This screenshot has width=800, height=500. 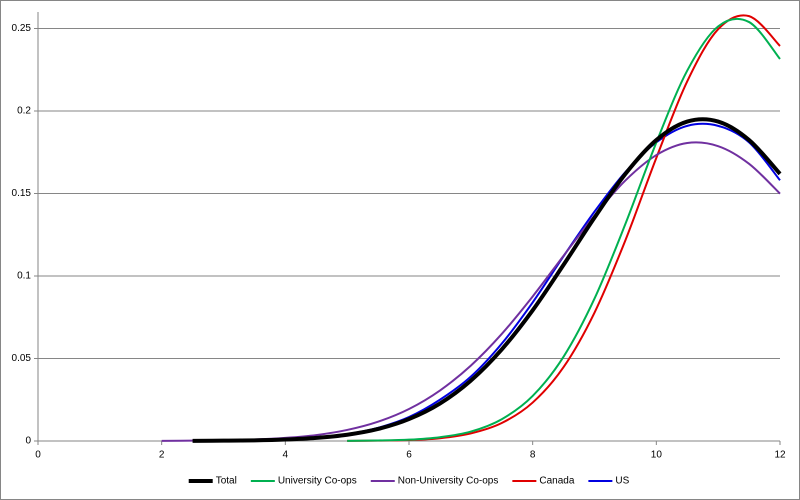 I want to click on legend-label: Total, so click(x=226, y=481).